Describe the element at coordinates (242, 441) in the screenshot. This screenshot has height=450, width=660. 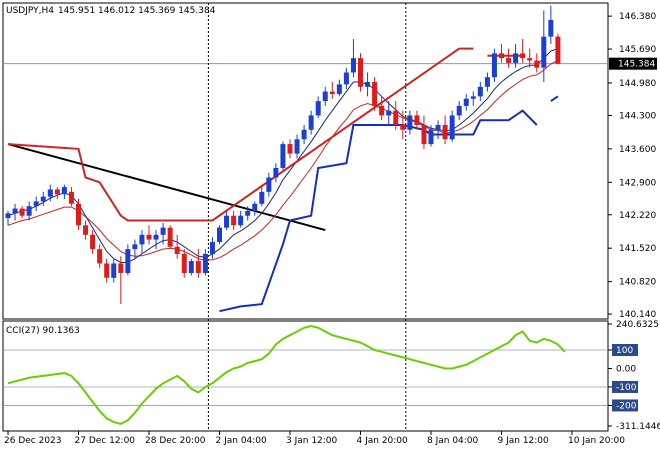
I see `time-tick-label: 2 Jan 04:00` at that location.